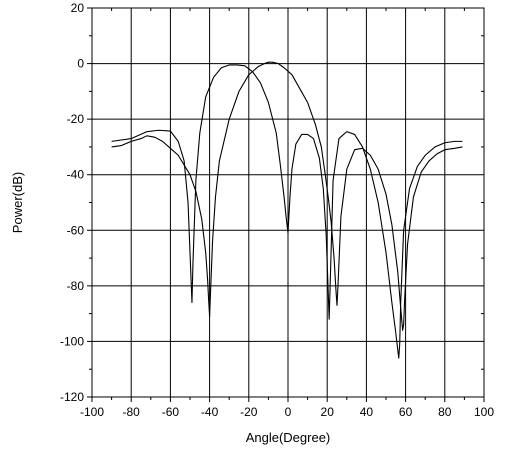 Image resolution: width=526 pixels, height=450 pixels. I want to click on y-tick-labels: 20 0 -20 -40 -60 -80 -100 -120, so click(72, 202).